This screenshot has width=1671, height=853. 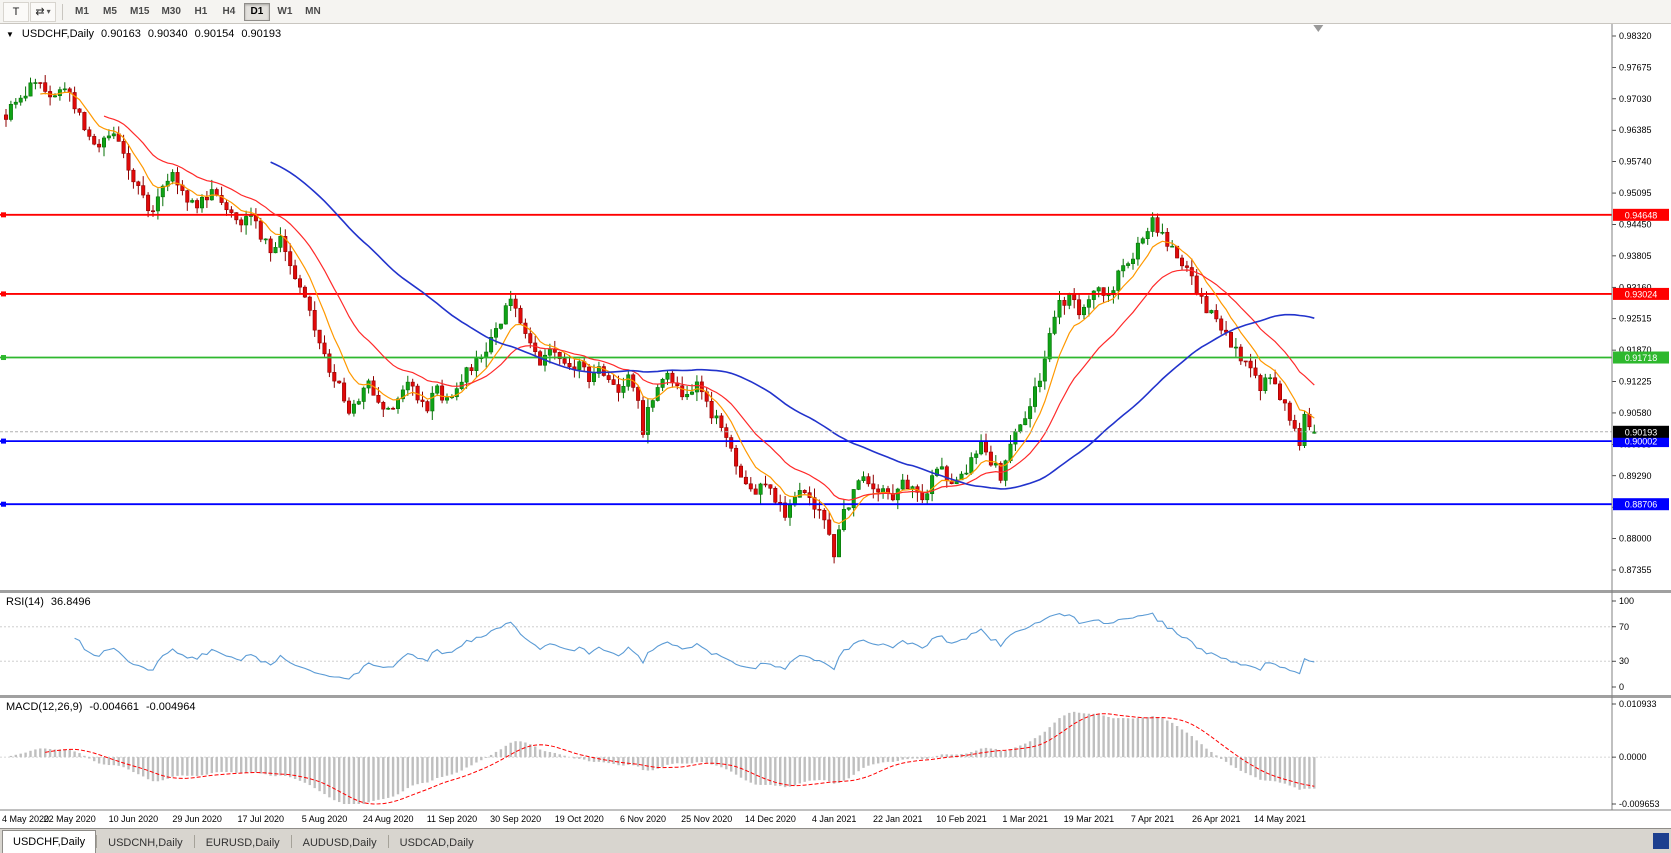 I want to click on svg-text: 0.93160, so click(x=1635, y=287).